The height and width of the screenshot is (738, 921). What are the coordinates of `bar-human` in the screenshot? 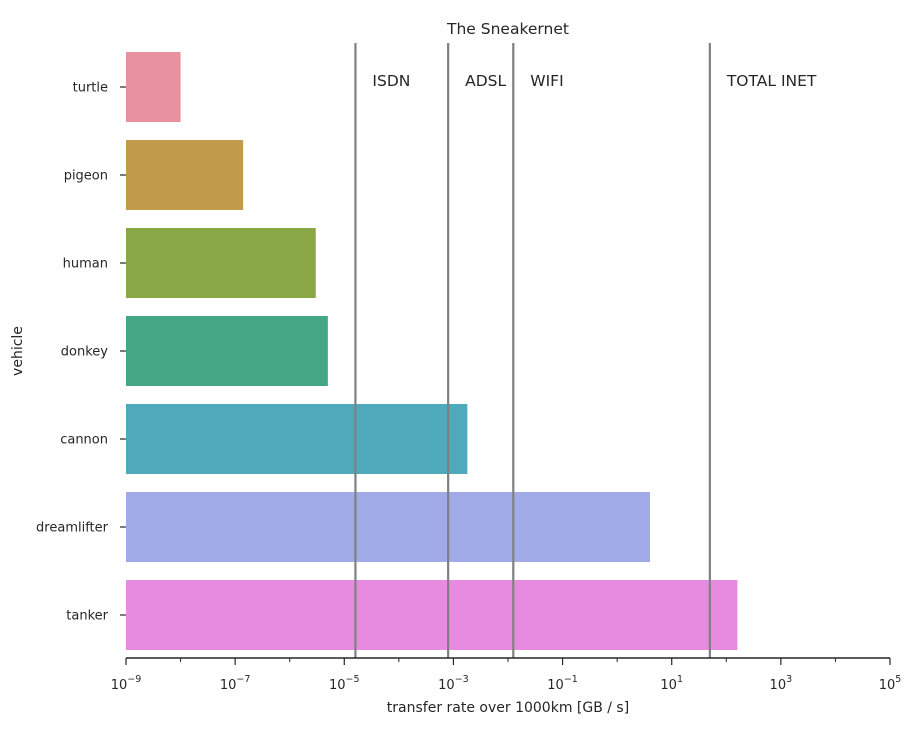 It's located at (221, 263).